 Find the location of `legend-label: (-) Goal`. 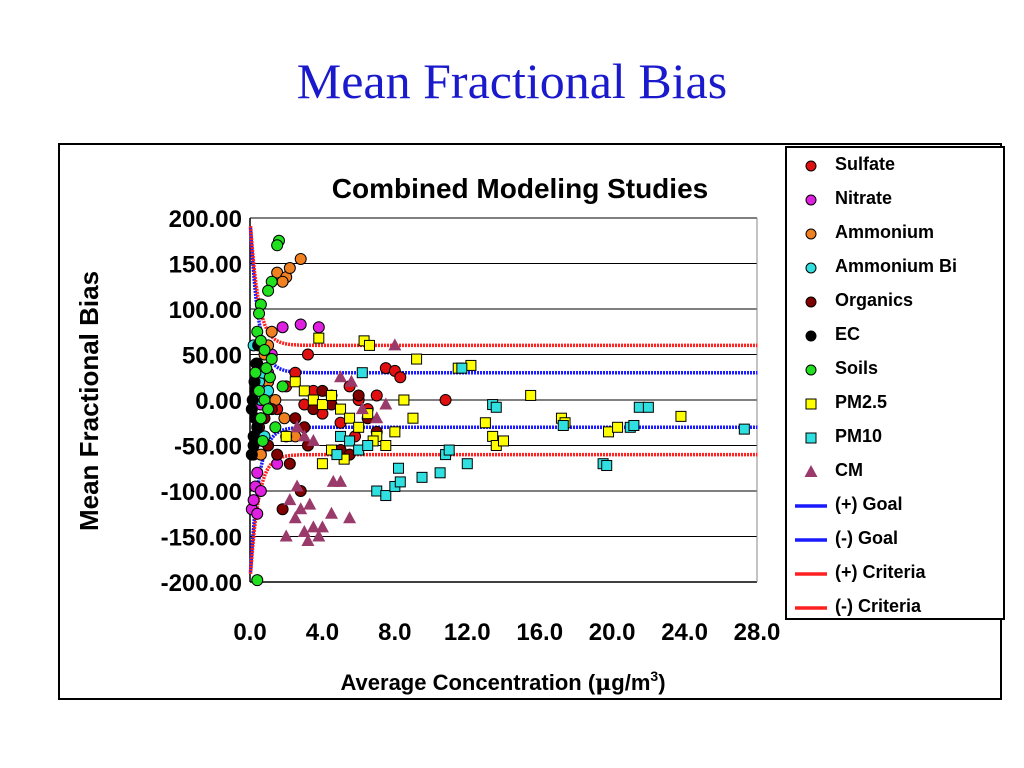

legend-label: (-) Goal is located at coordinates (866, 538).